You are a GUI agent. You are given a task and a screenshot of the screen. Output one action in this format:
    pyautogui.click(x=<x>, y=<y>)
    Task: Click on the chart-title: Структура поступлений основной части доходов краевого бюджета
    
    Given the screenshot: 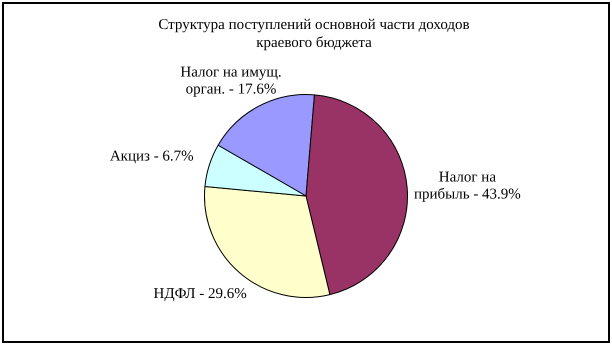 What is the action you would take?
    pyautogui.click(x=314, y=34)
    